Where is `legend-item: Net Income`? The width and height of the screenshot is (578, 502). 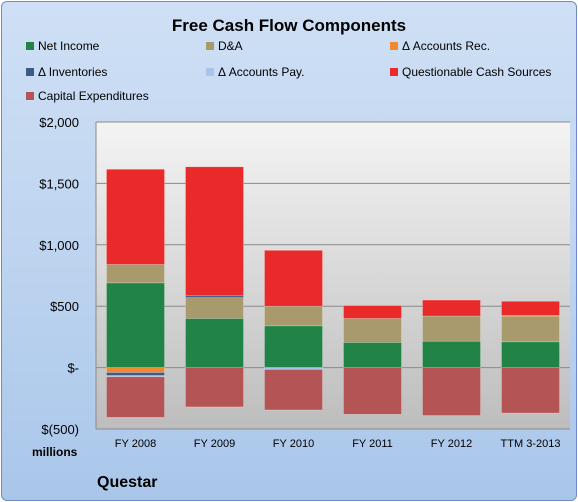
legend-item: Net Income is located at coordinates (62, 46).